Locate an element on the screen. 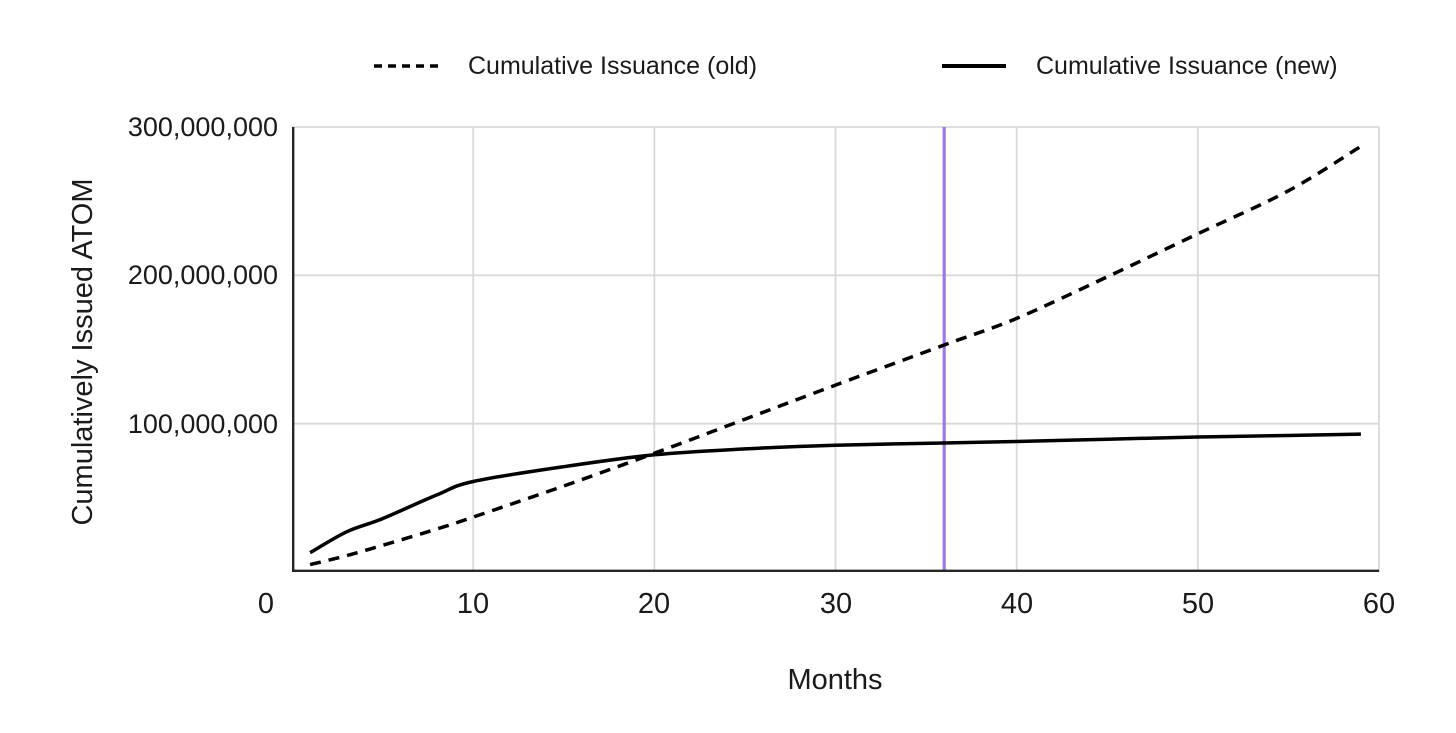 The height and width of the screenshot is (733, 1456). x-tick-label-30: 30 is located at coordinates (836, 604).